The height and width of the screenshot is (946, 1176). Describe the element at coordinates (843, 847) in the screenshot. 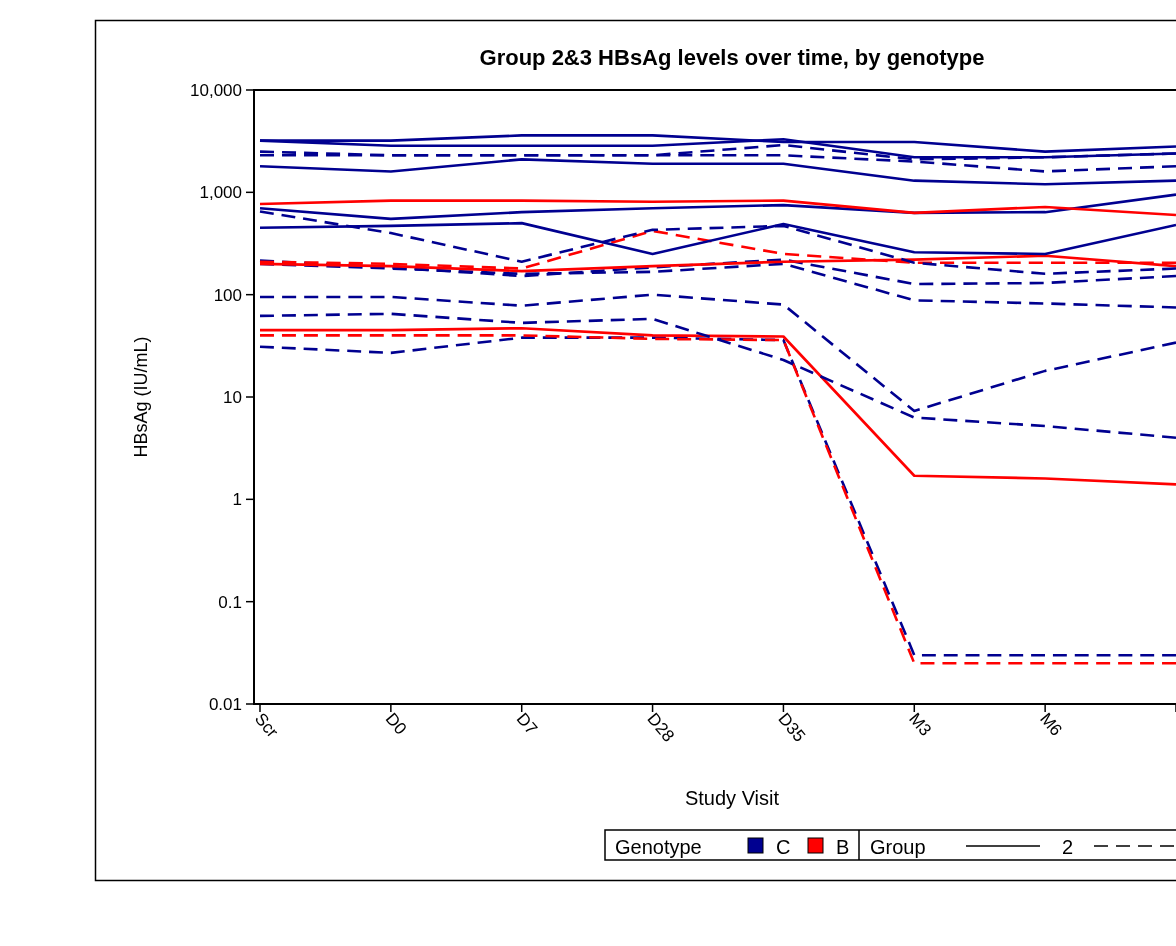

I see `legend-label: B` at that location.